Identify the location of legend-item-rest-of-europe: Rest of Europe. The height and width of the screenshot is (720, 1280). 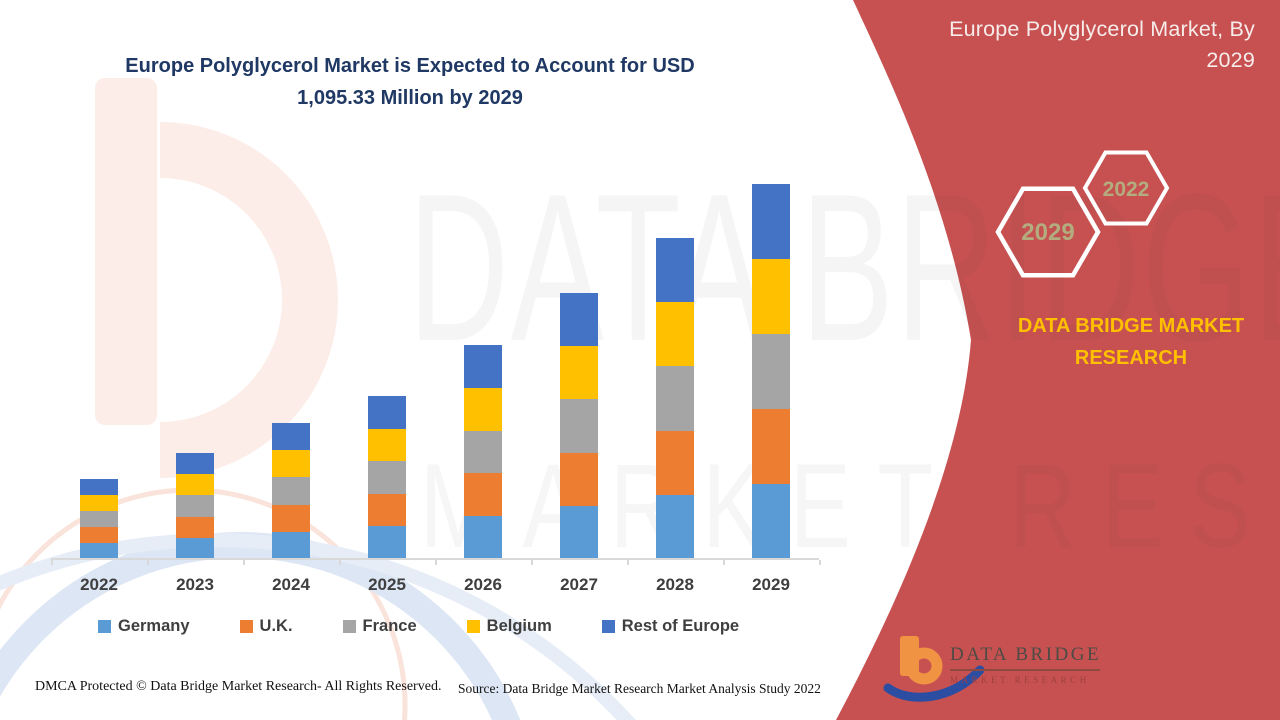
(670, 626).